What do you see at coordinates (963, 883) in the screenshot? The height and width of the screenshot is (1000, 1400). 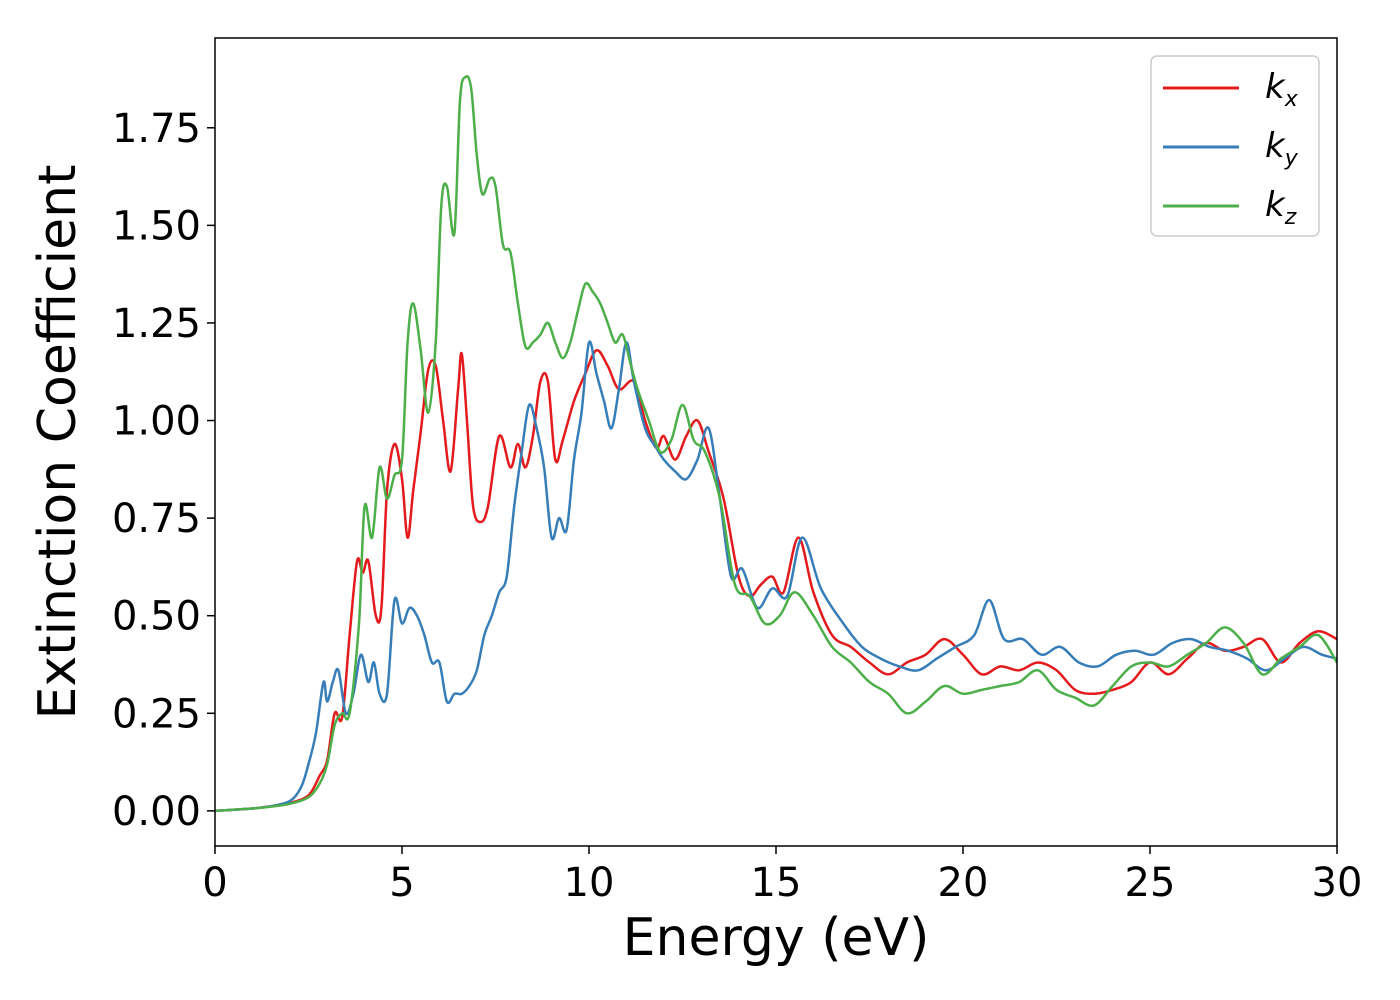 I see `x-tick-label: 20` at bounding box center [963, 883].